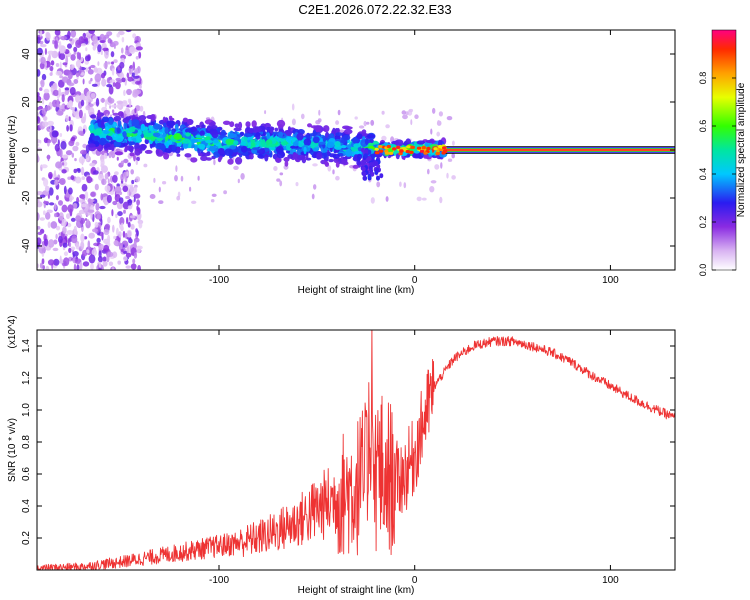  What do you see at coordinates (610, 580) in the screenshot?
I see `snr-xtick-label: 100` at bounding box center [610, 580].